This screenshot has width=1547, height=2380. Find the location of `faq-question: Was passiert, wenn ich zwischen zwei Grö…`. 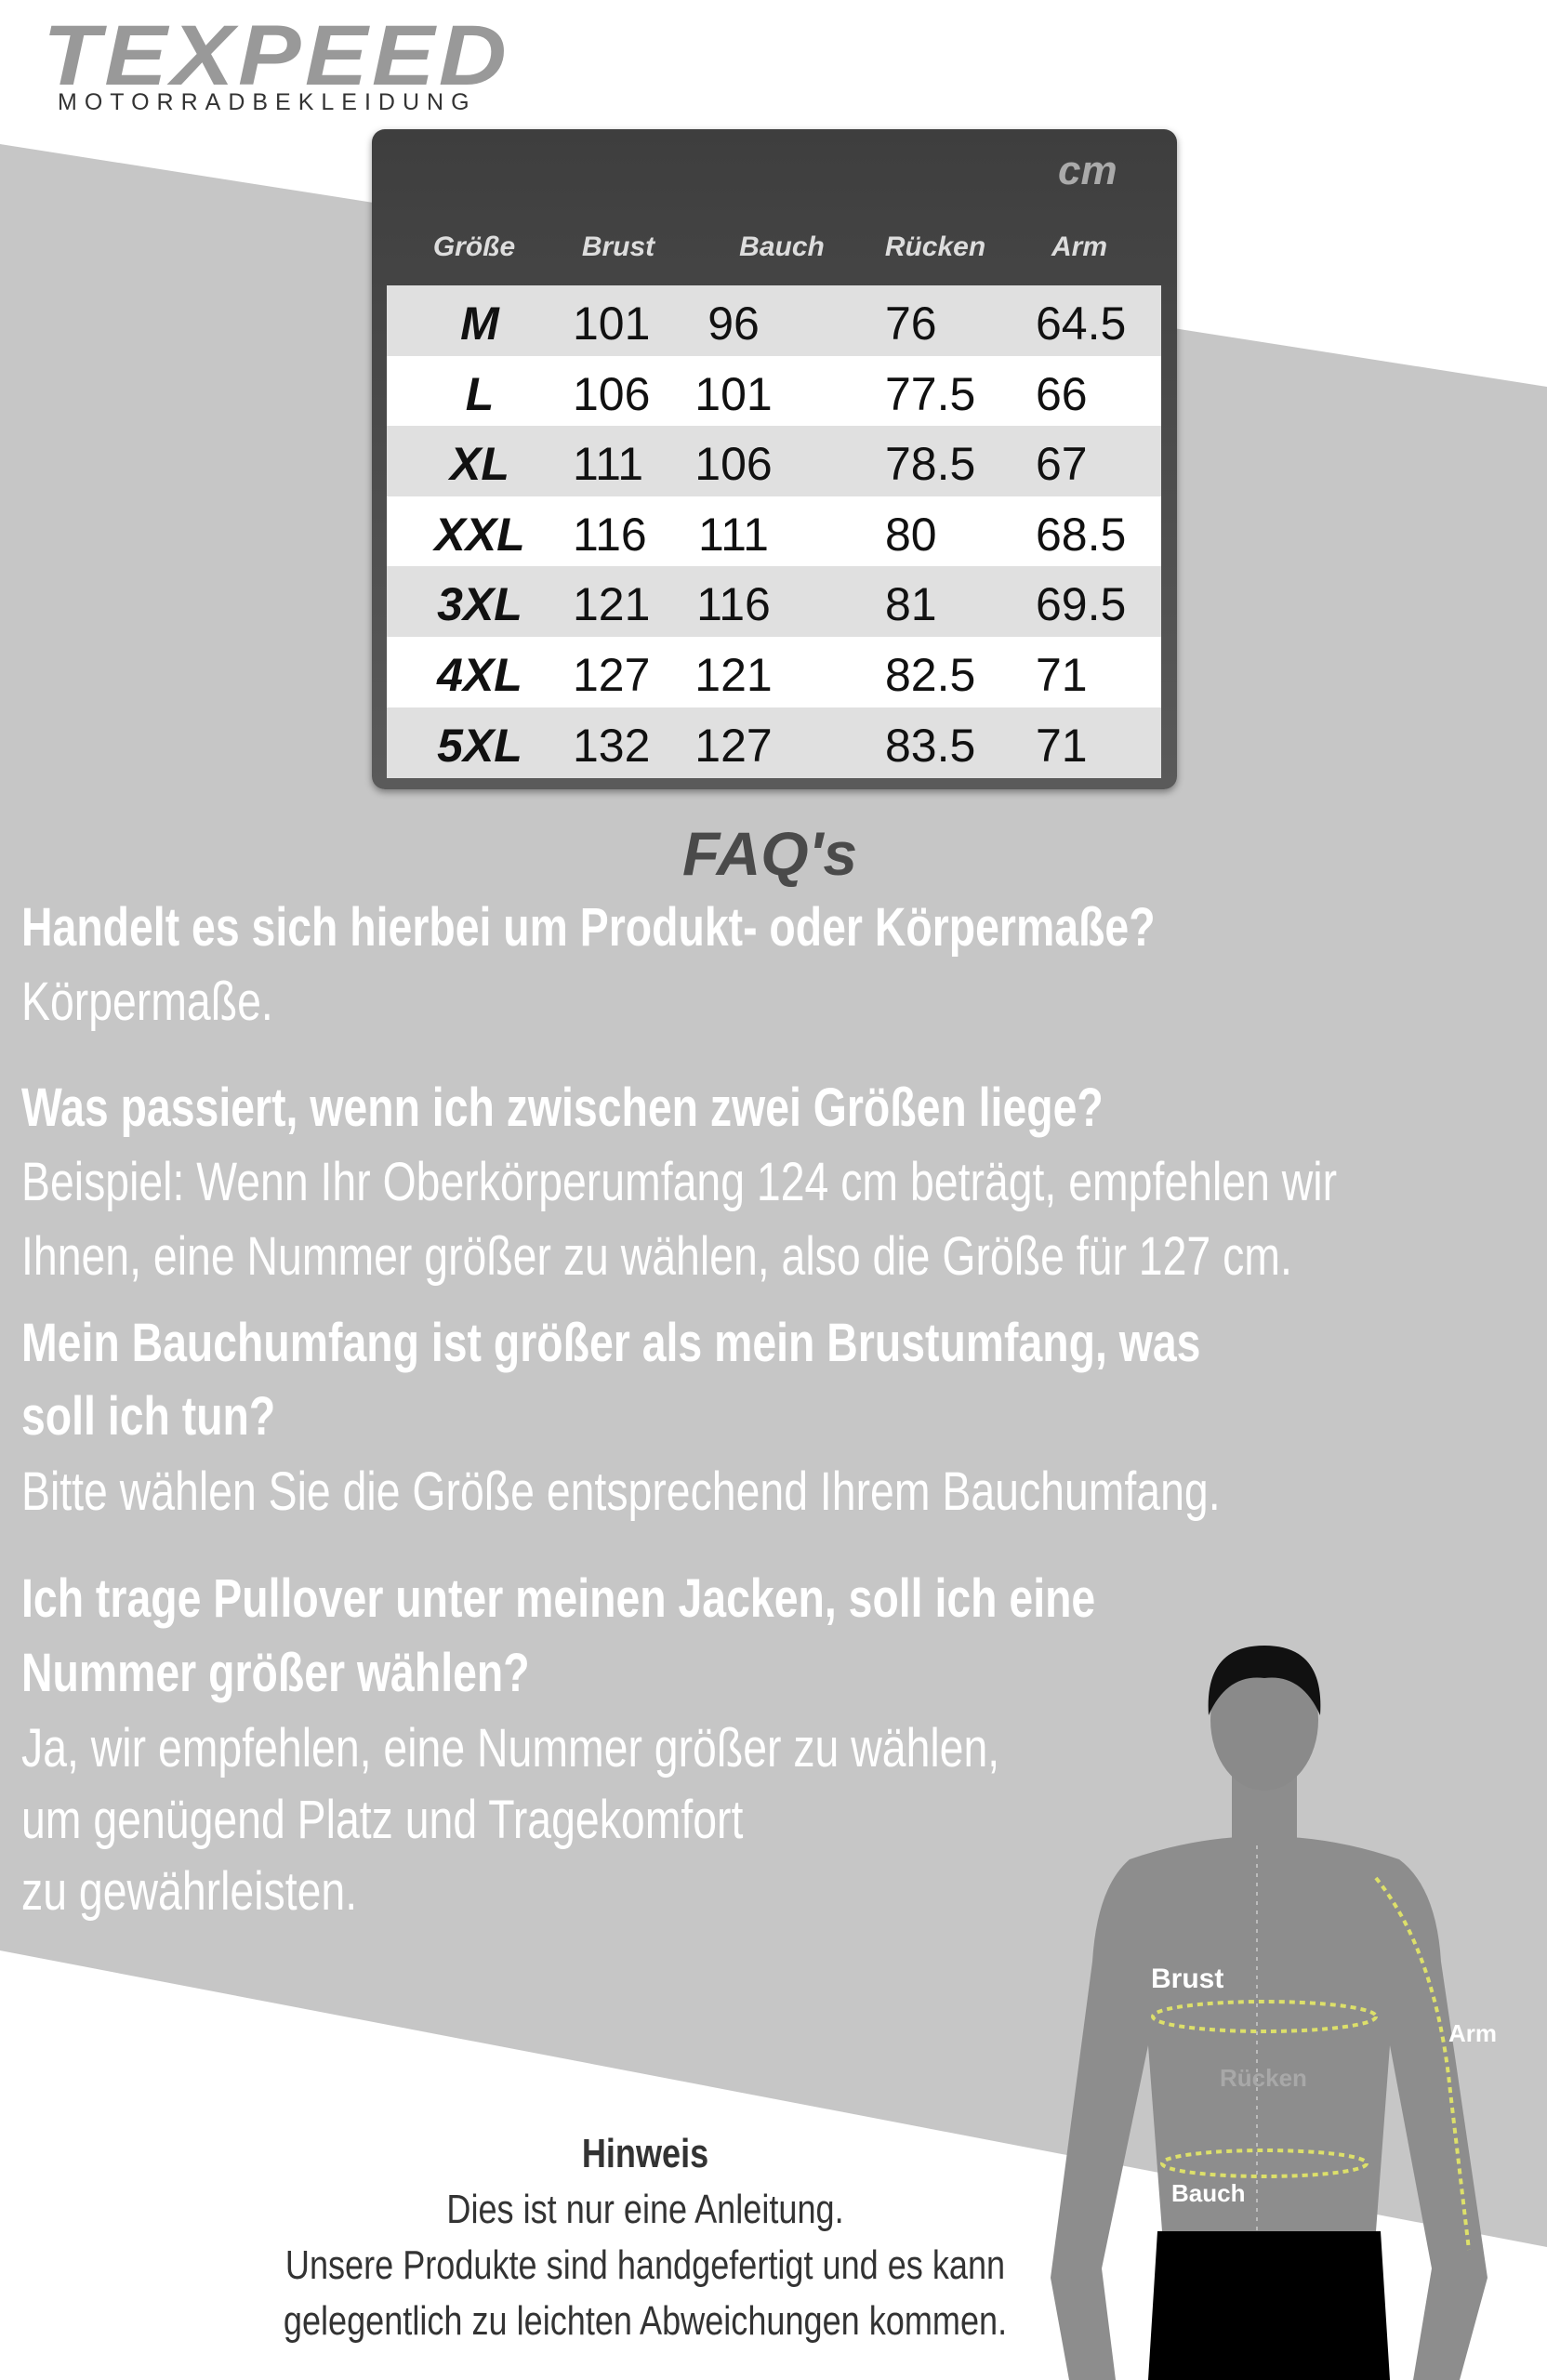

faq-question: Was passiert, wenn ich zwischen zwei Grö… is located at coordinates (562, 1108).